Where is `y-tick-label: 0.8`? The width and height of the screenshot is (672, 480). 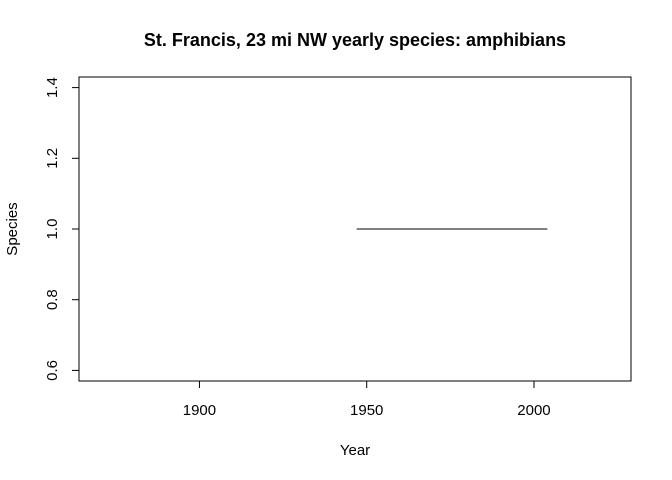 y-tick-label: 0.8 is located at coordinates (52, 299).